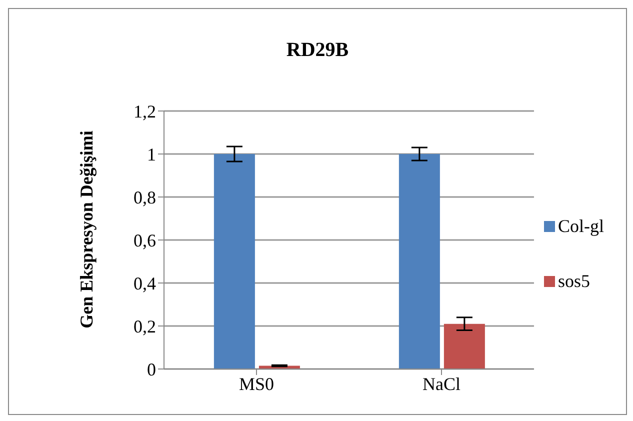 Image resolution: width=633 pixels, height=421 pixels. I want to click on x-tick-label: MS0, so click(256, 384).